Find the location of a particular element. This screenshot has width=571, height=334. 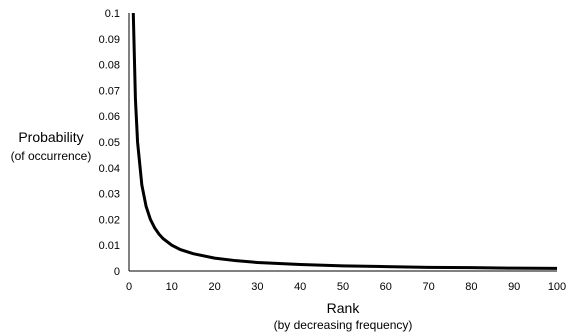

x-tick-label: 80 is located at coordinates (471, 287).